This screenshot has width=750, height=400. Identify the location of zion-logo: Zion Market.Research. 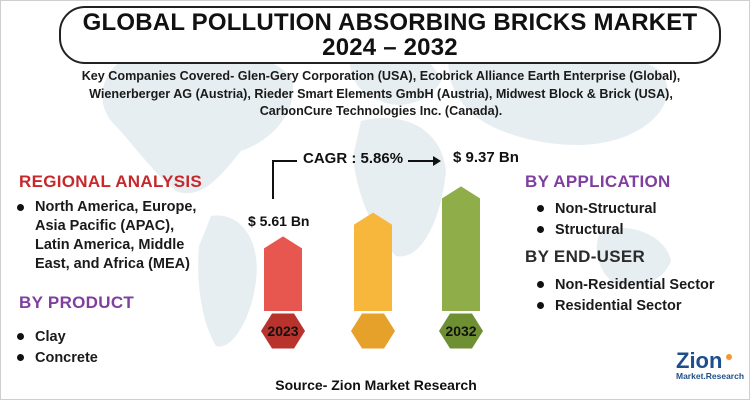
(710, 364).